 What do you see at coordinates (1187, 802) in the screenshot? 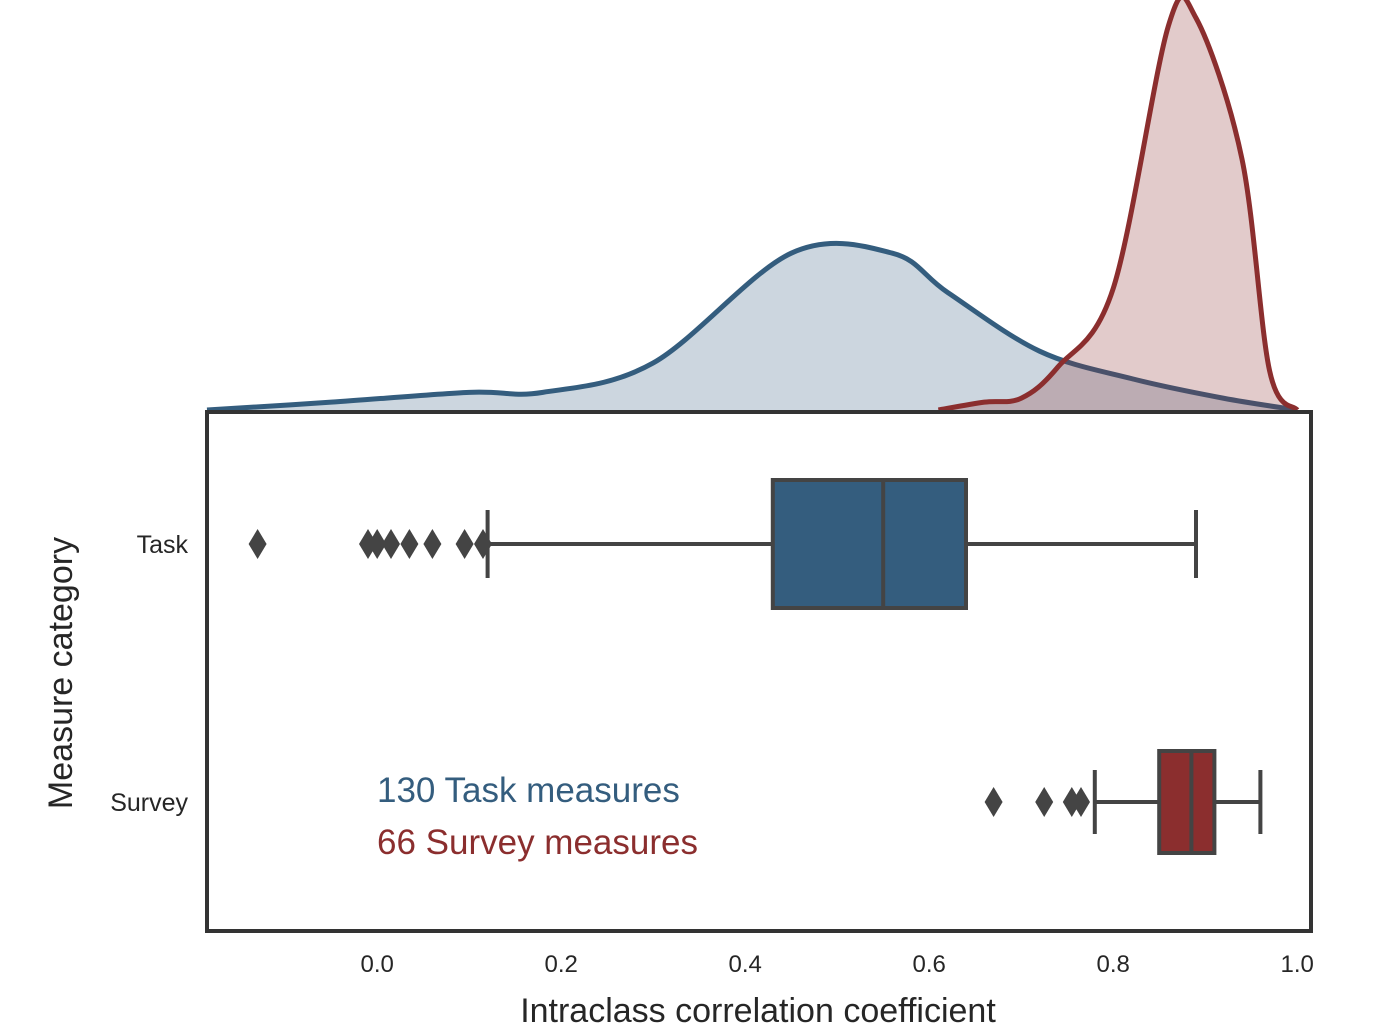
I see `survey-box` at bounding box center [1187, 802].